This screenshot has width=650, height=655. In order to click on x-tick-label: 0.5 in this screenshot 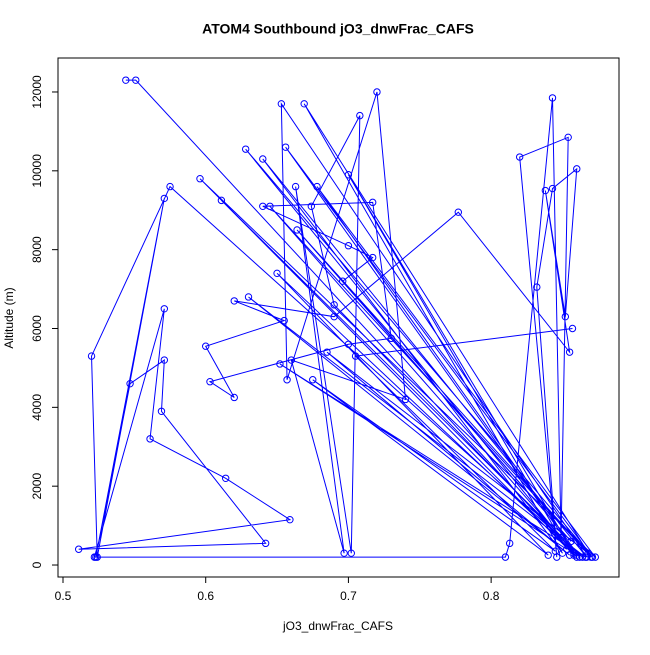, I will do `click(63, 596)`.